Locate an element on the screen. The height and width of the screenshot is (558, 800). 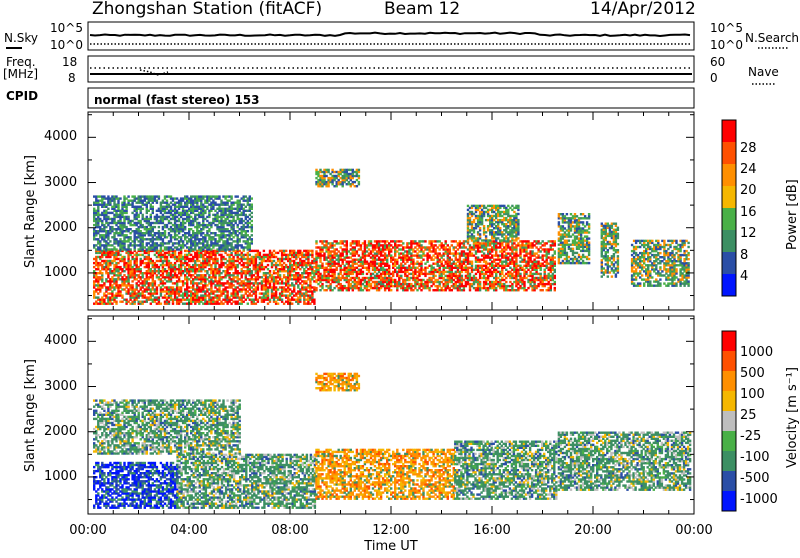
freq-tick-top: 18 is located at coordinates (69, 62).